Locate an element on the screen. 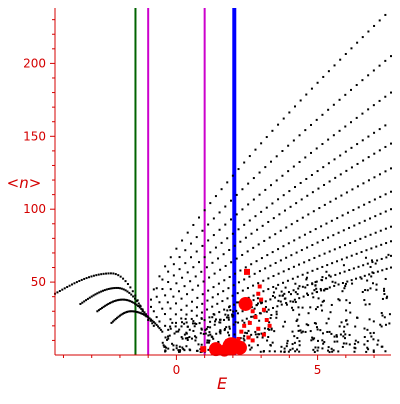  x-tick-label: 0 is located at coordinates (177, 370).